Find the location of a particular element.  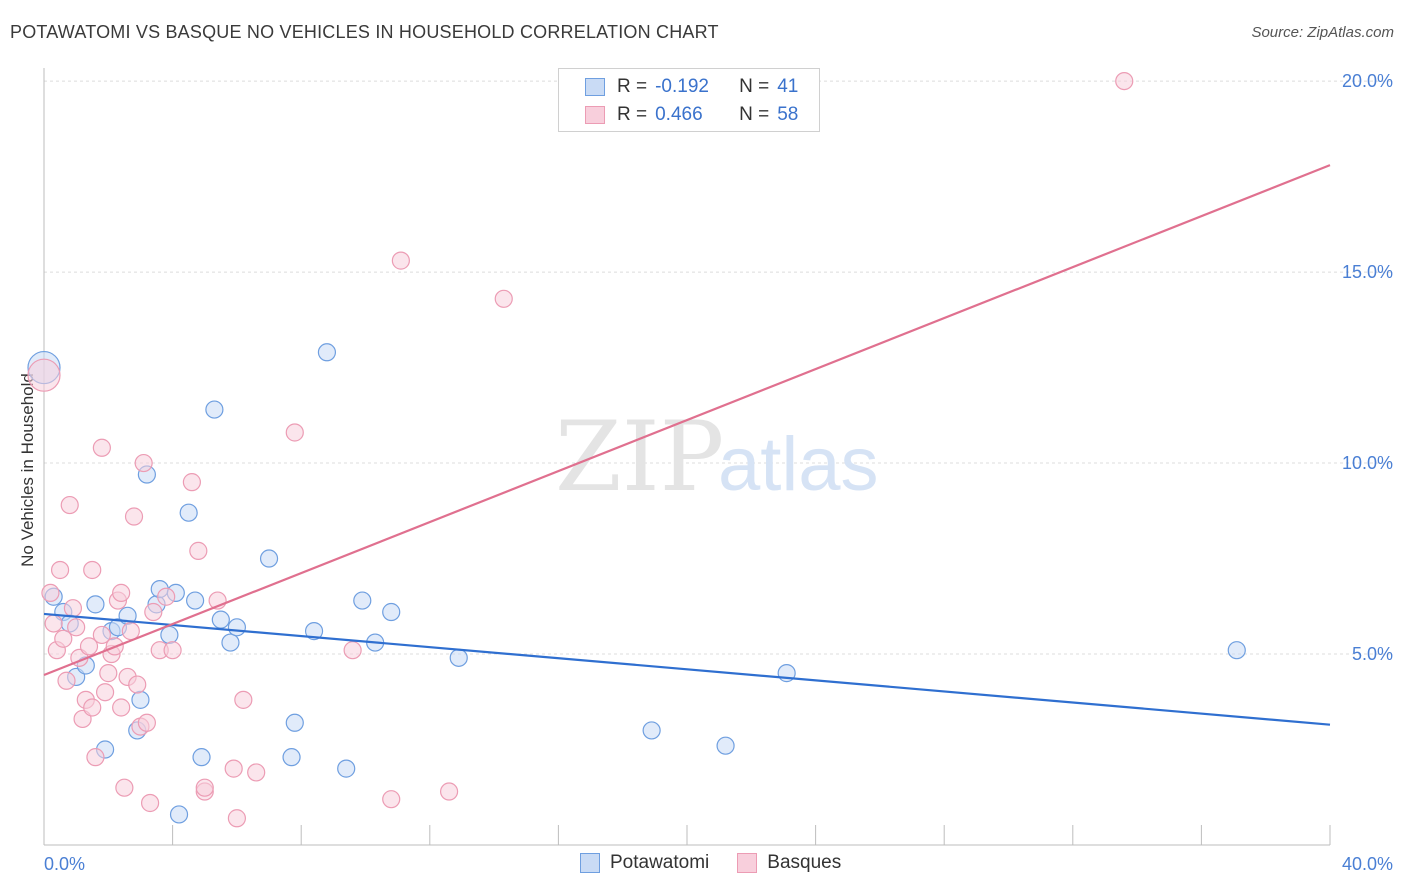

series-swatch-basques is located at coordinates (747, 863).